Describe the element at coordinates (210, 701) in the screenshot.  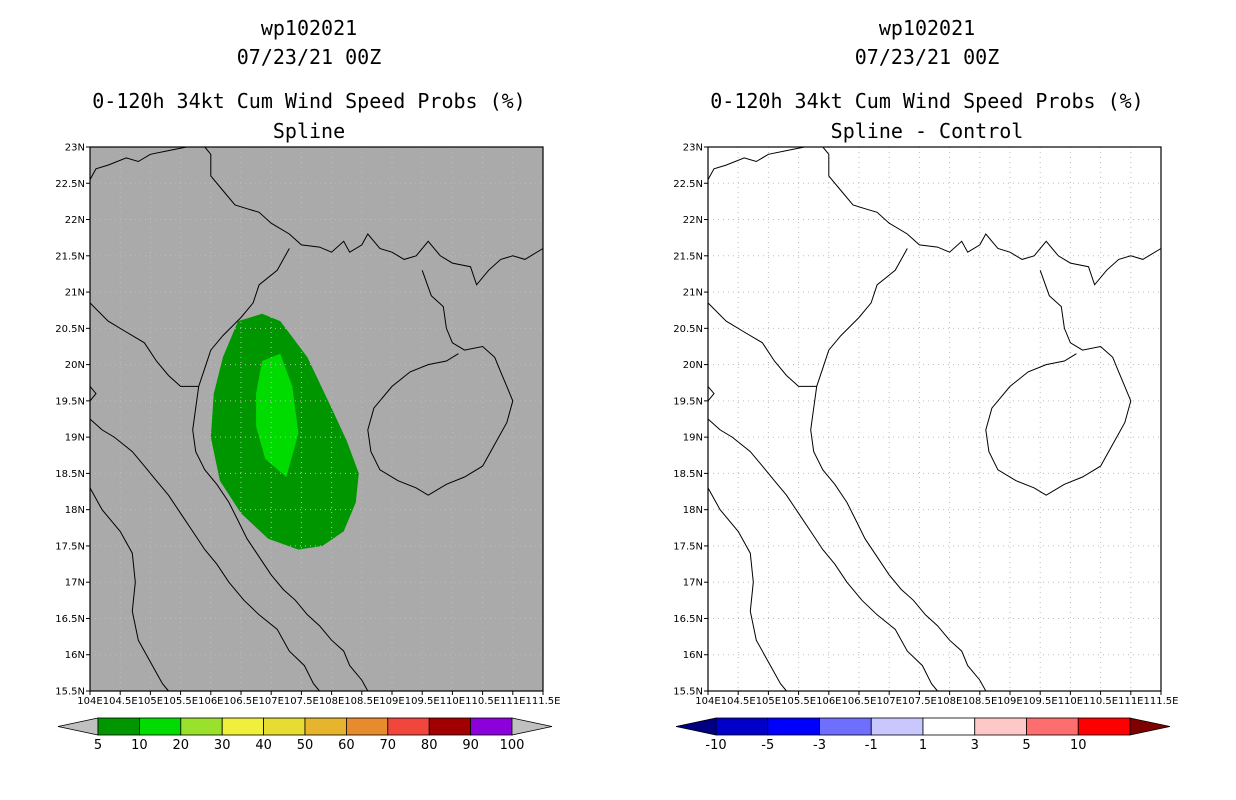
I see `lon-label: 106E` at that location.